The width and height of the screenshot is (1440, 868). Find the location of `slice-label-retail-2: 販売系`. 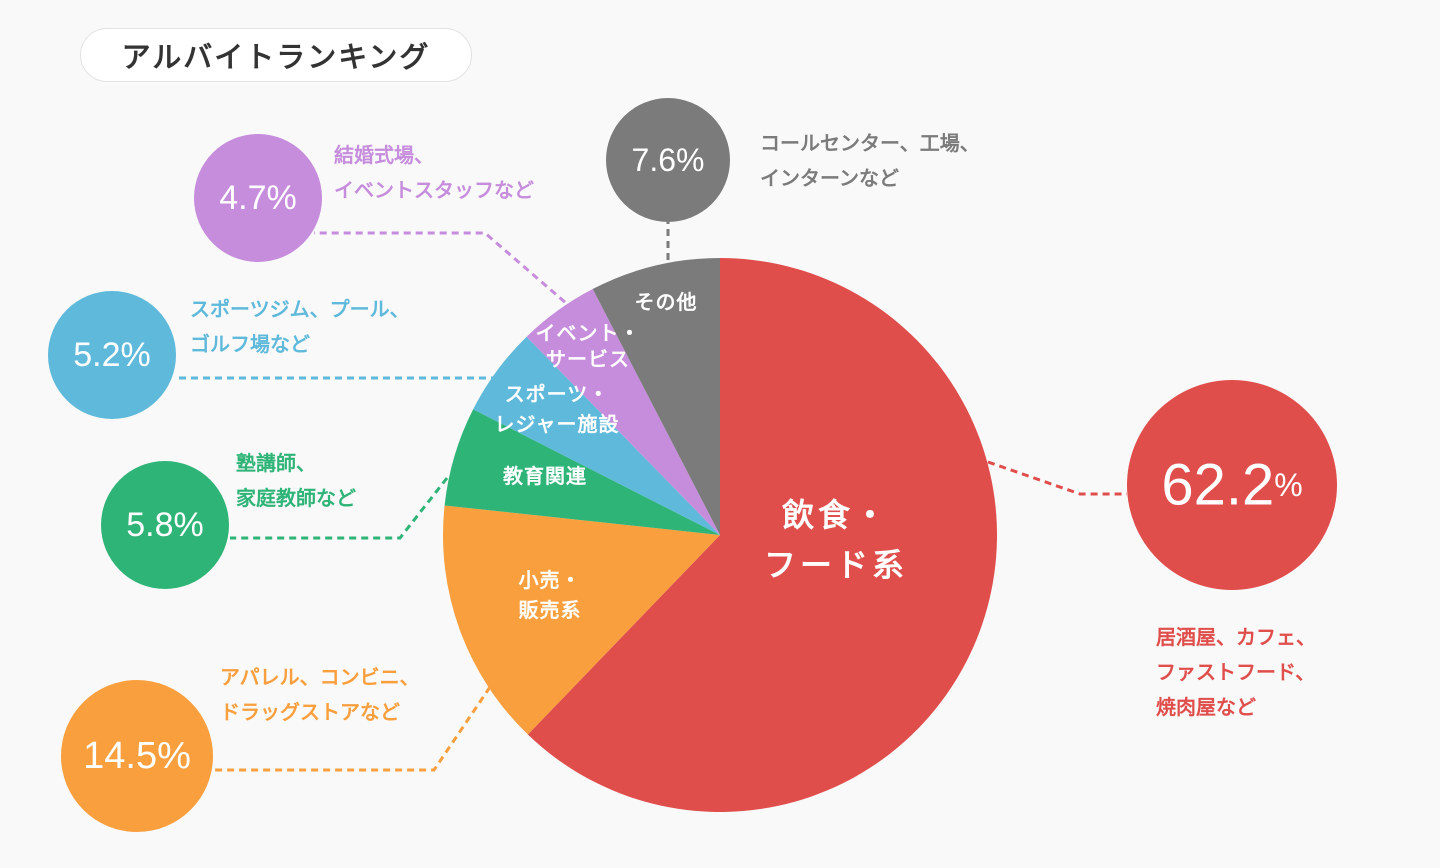

slice-label-retail-2: 販売系 is located at coordinates (550, 610).